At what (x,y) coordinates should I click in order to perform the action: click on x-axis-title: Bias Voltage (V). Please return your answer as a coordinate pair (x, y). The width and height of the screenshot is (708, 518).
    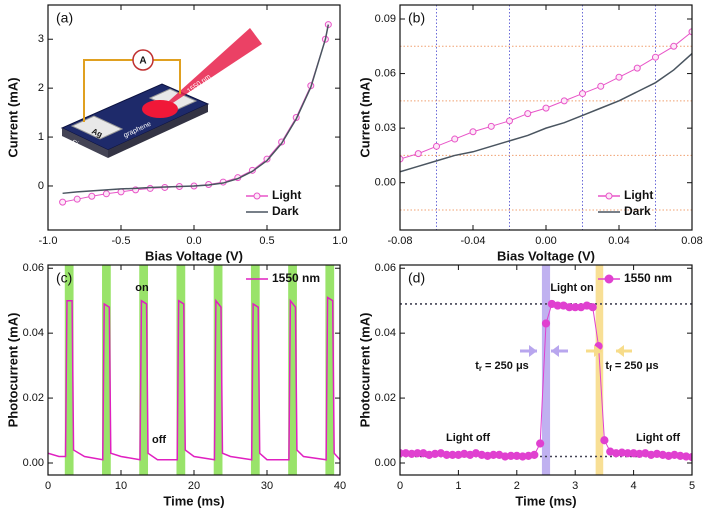
    Looking at the image, I should click on (546, 255).